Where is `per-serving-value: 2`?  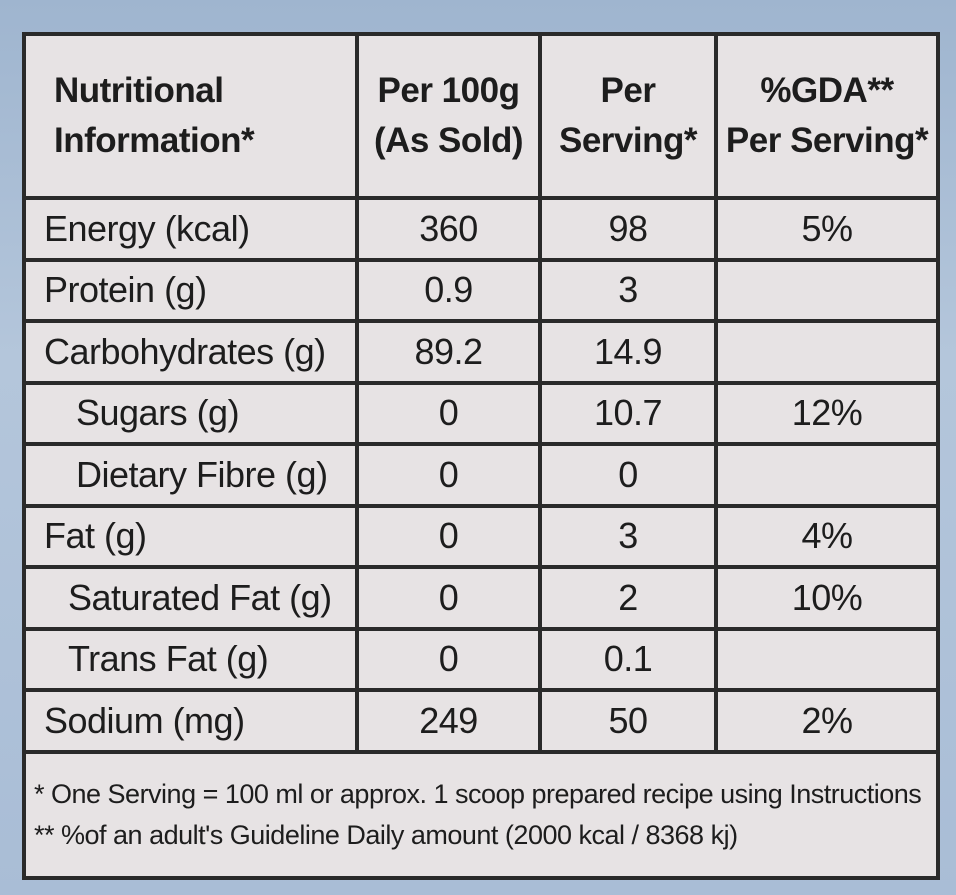 per-serving-value: 2 is located at coordinates (628, 598).